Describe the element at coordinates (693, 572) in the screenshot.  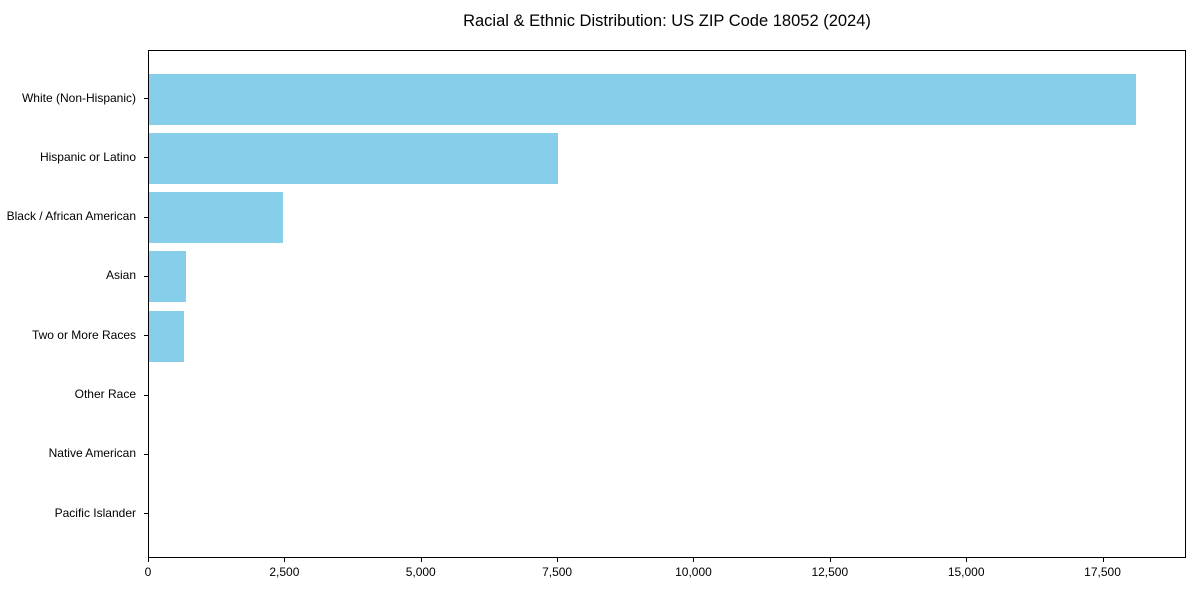
I see `x-axis-label: 10,000` at that location.